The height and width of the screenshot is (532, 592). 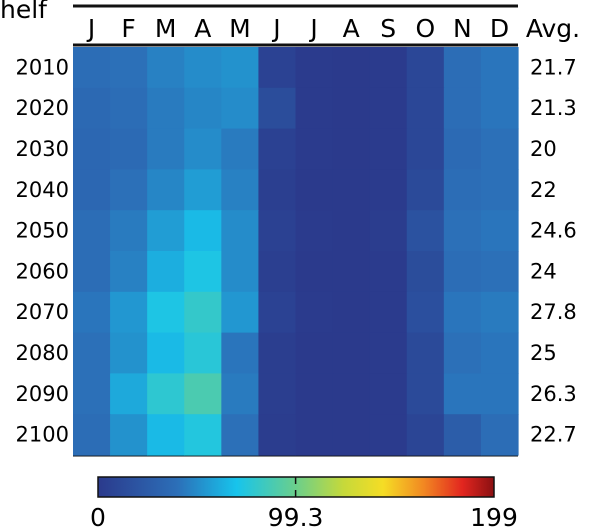 I want to click on avg-value: 20, so click(x=543, y=149).